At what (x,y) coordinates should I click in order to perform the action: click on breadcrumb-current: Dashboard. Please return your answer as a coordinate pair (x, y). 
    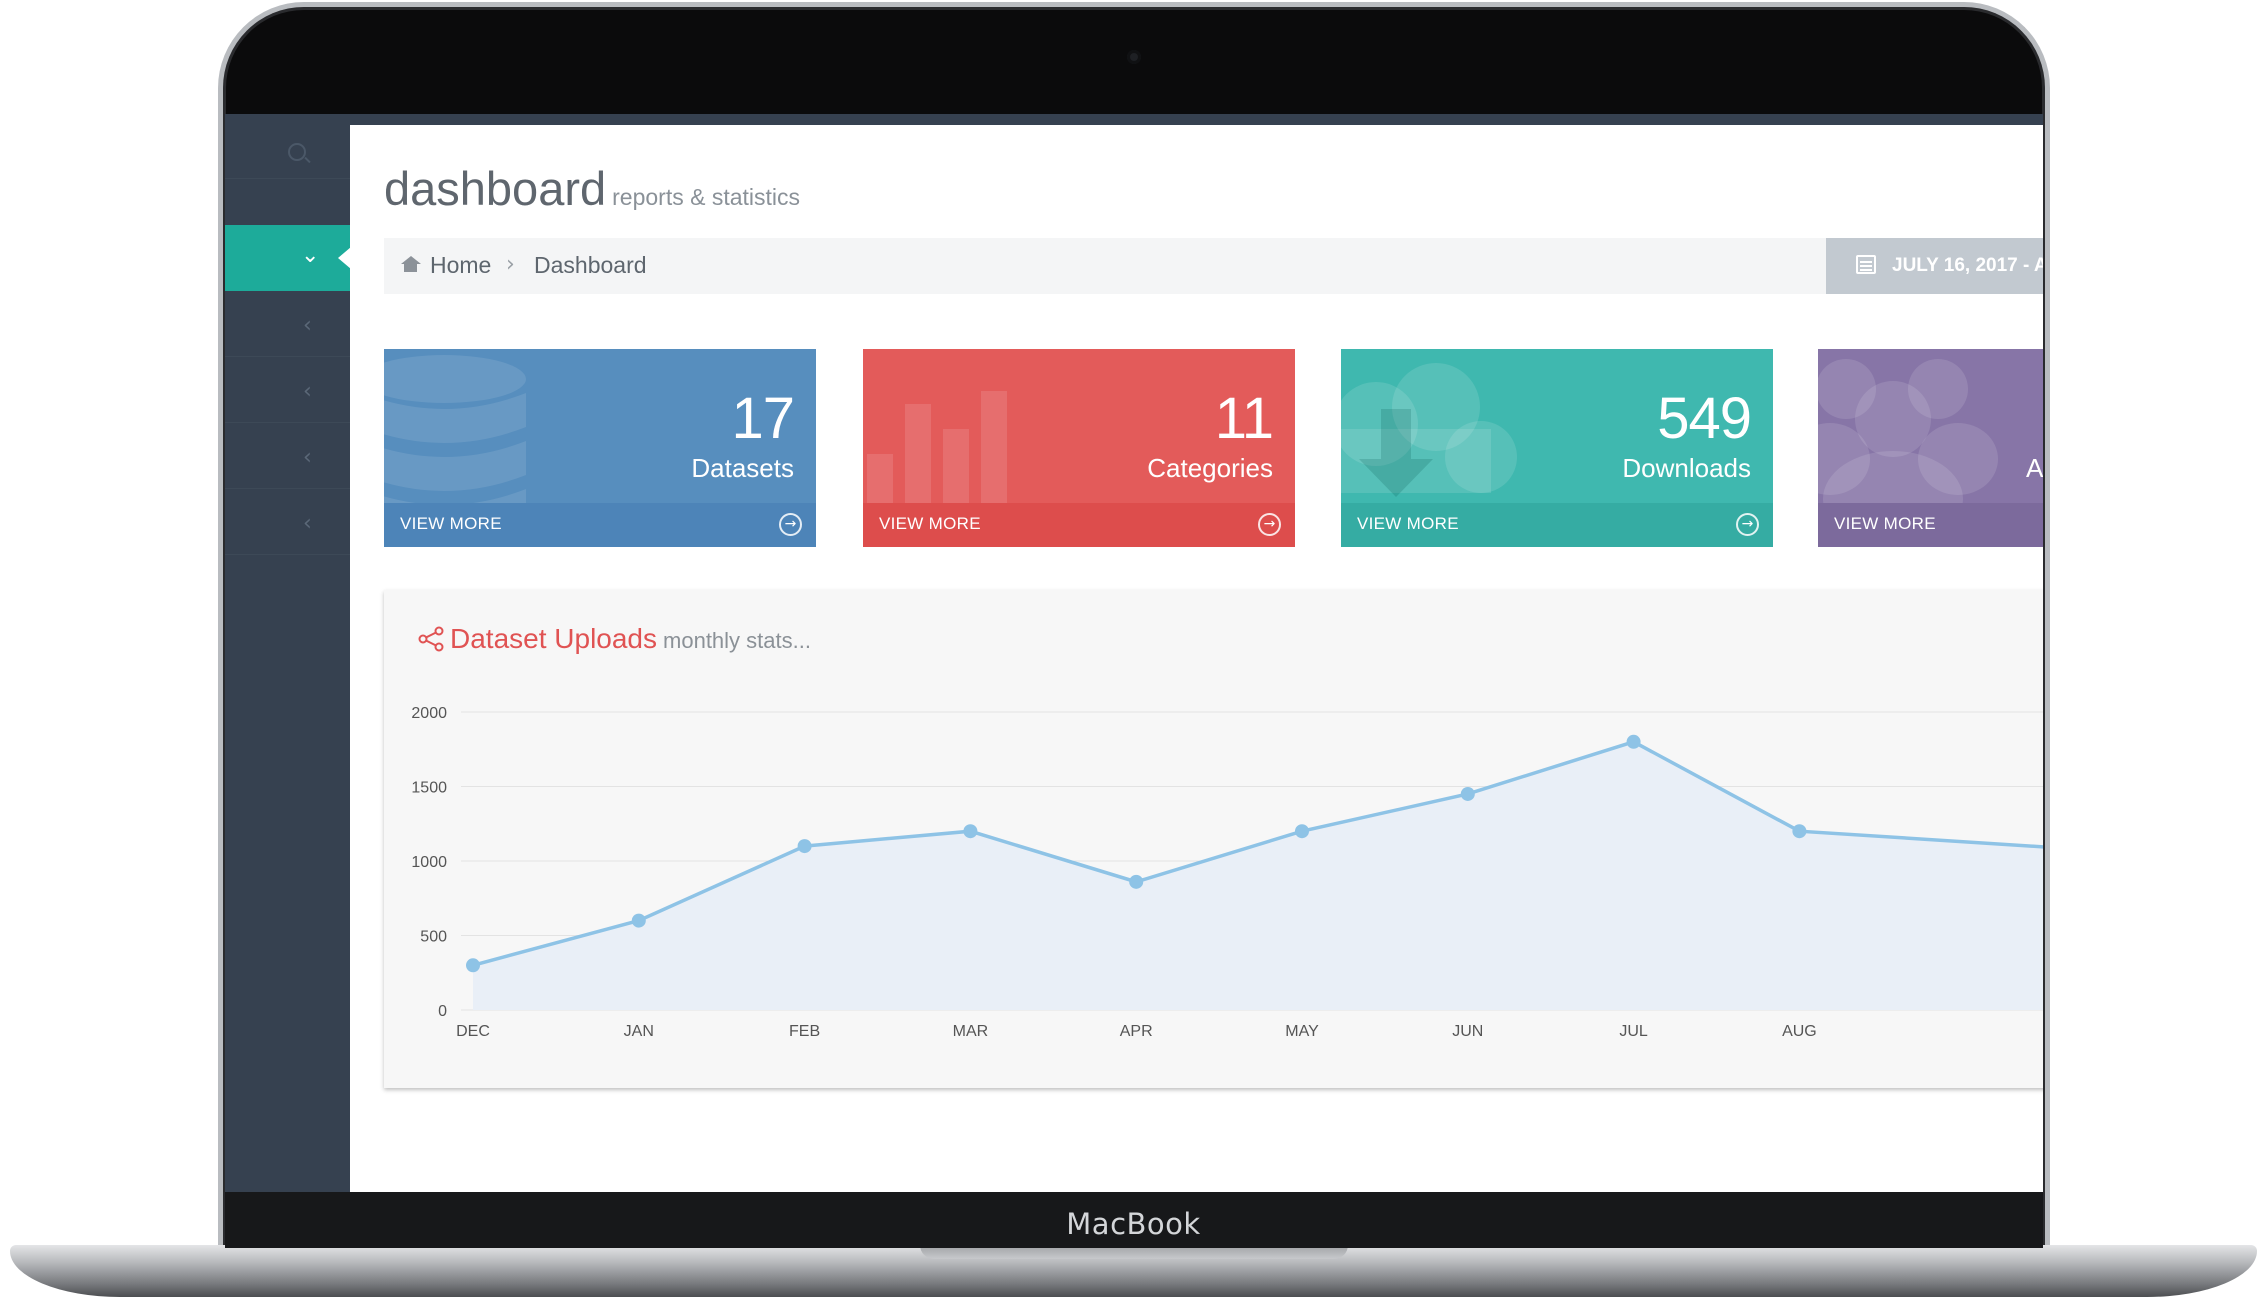
    Looking at the image, I should click on (590, 265).